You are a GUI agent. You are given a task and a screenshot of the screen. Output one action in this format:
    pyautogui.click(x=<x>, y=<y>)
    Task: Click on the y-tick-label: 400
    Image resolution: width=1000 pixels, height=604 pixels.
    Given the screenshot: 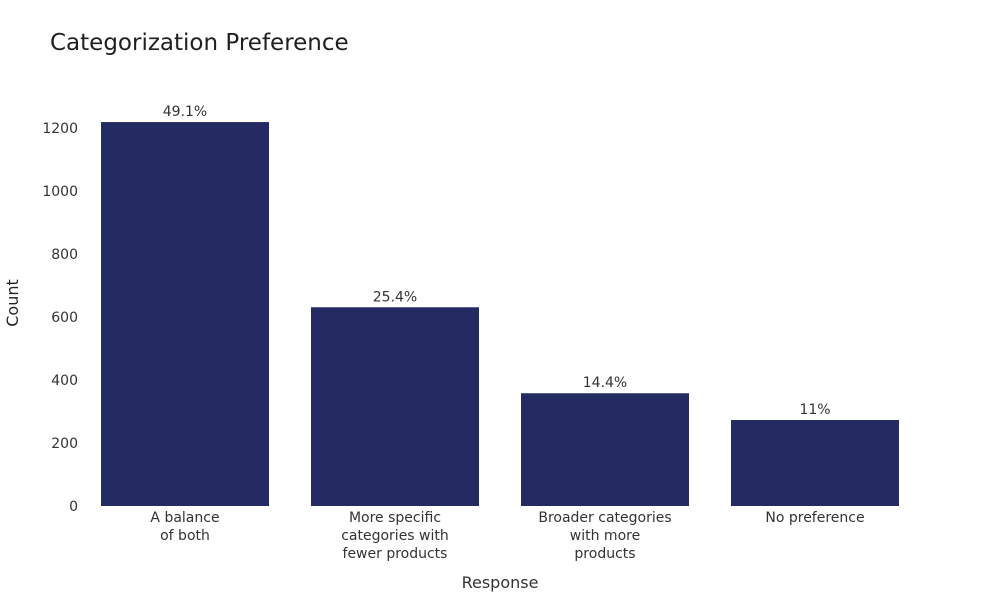 What is the action you would take?
    pyautogui.click(x=64, y=381)
    